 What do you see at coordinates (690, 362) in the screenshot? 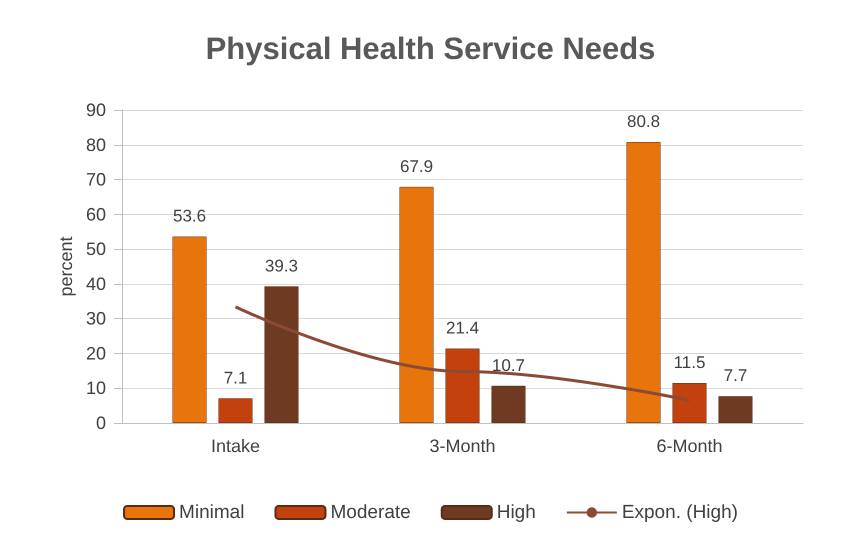
I see `data-label: 11.5` at bounding box center [690, 362].